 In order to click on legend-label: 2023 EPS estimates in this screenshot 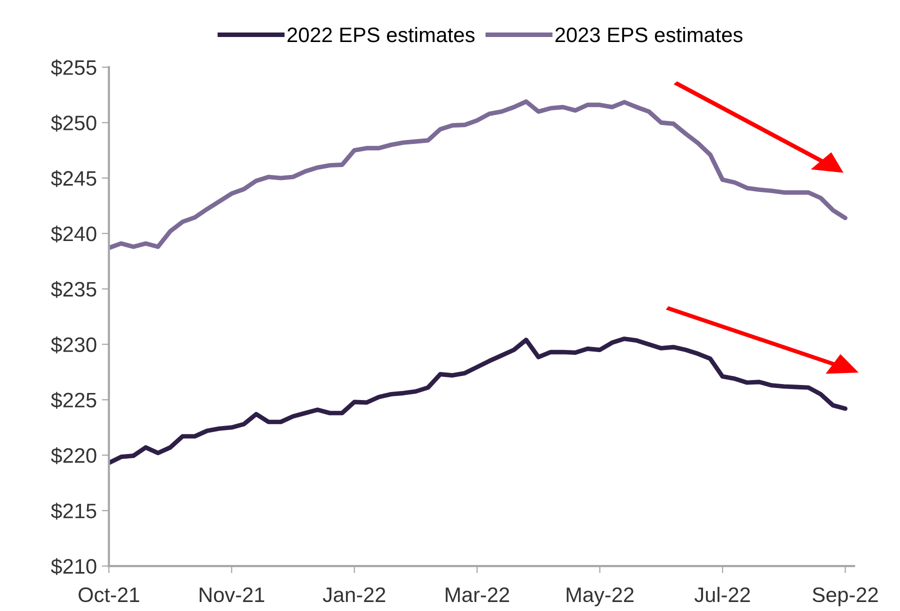, I will do `click(648, 34)`.